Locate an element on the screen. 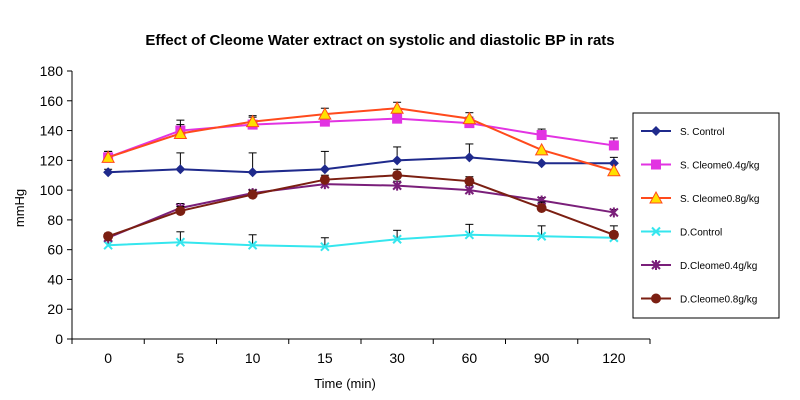 The height and width of the screenshot is (400, 800). legend-entry-3: S. Cleome0.8g/kg is located at coordinates (700, 197).